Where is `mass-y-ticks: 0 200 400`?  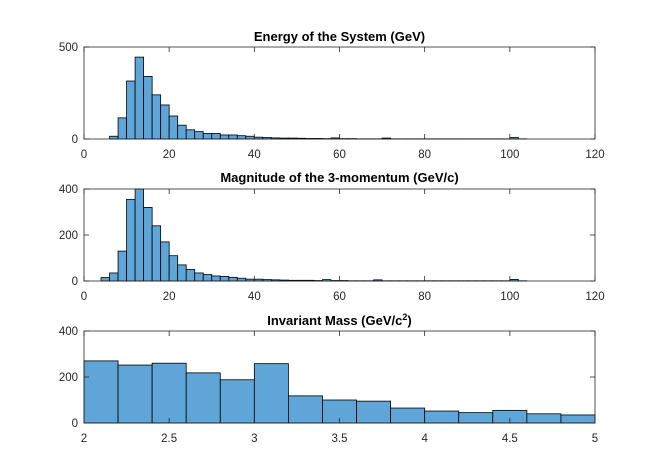
mass-y-ticks: 0 200 400 is located at coordinates (68, 378).